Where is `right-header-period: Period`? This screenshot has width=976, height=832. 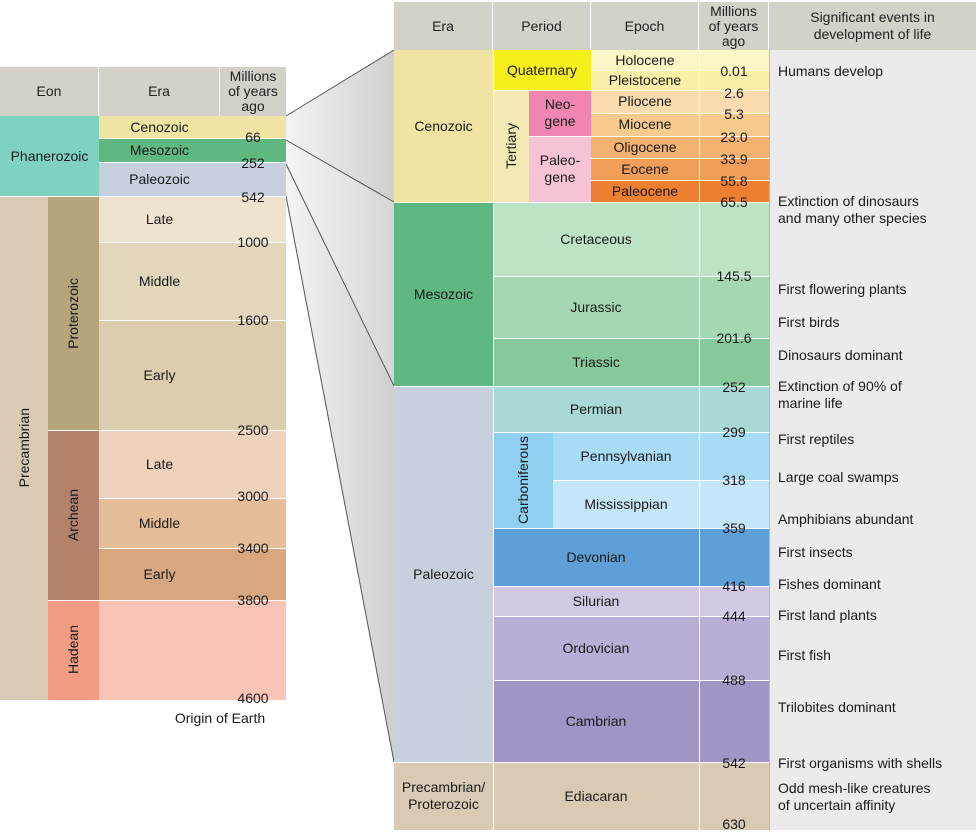
right-header-period: Period is located at coordinates (542, 26).